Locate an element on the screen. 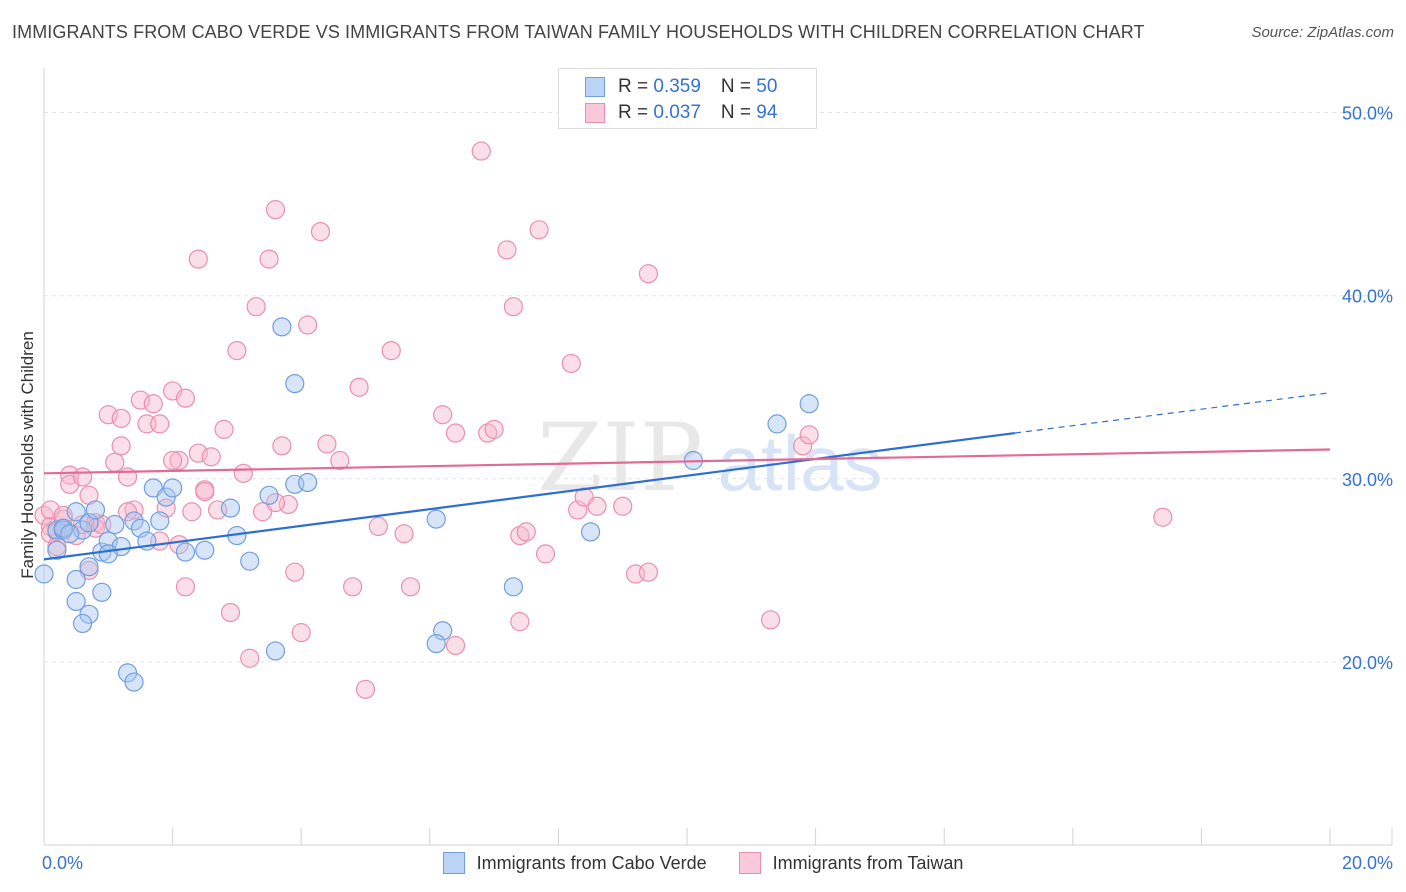  legend-row-taiwan: R = 0.037 N = 94 is located at coordinates (681, 113).